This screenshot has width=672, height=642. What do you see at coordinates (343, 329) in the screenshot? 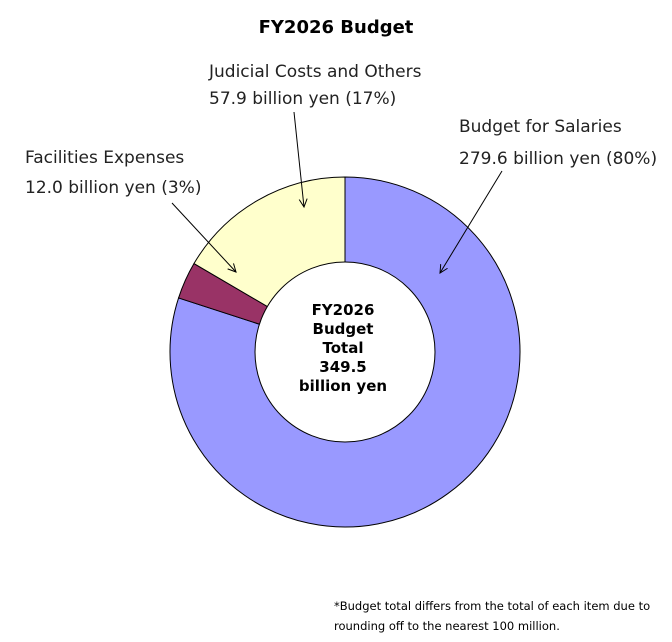
I see `center-line-2: Budget` at bounding box center [343, 329].